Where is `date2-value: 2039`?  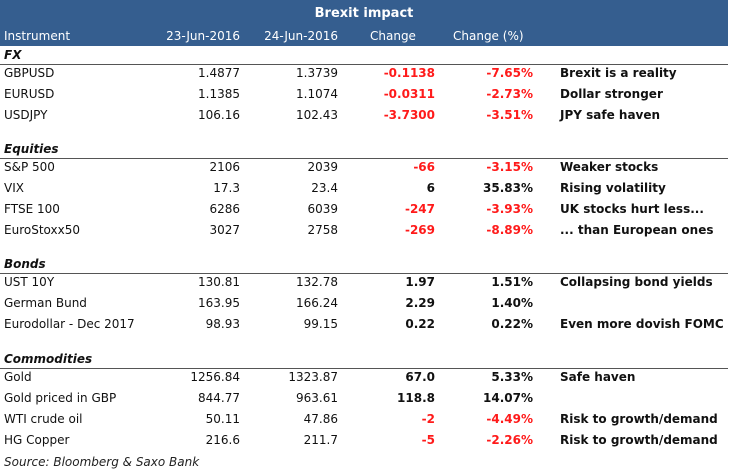
date2-value: 2039 is located at coordinates (322, 167).